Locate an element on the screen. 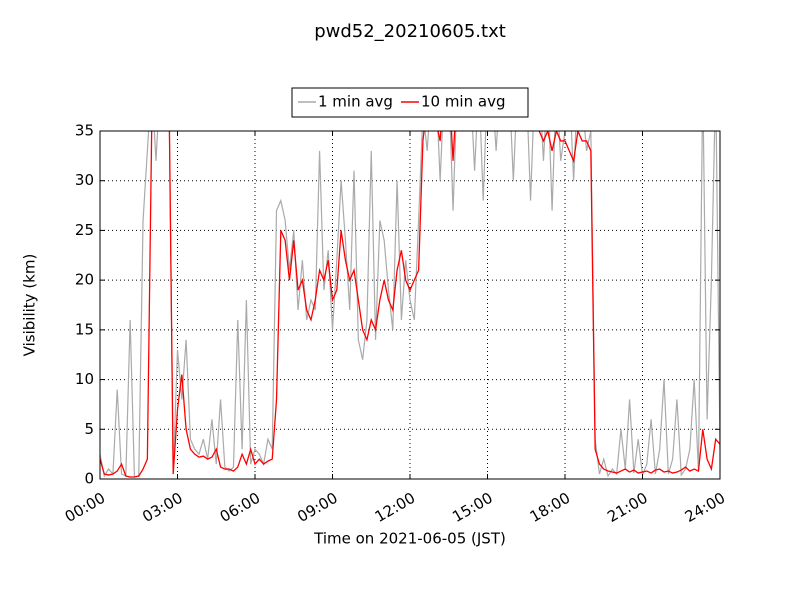  y-axis-label: Visibility (km) is located at coordinates (30, 305).